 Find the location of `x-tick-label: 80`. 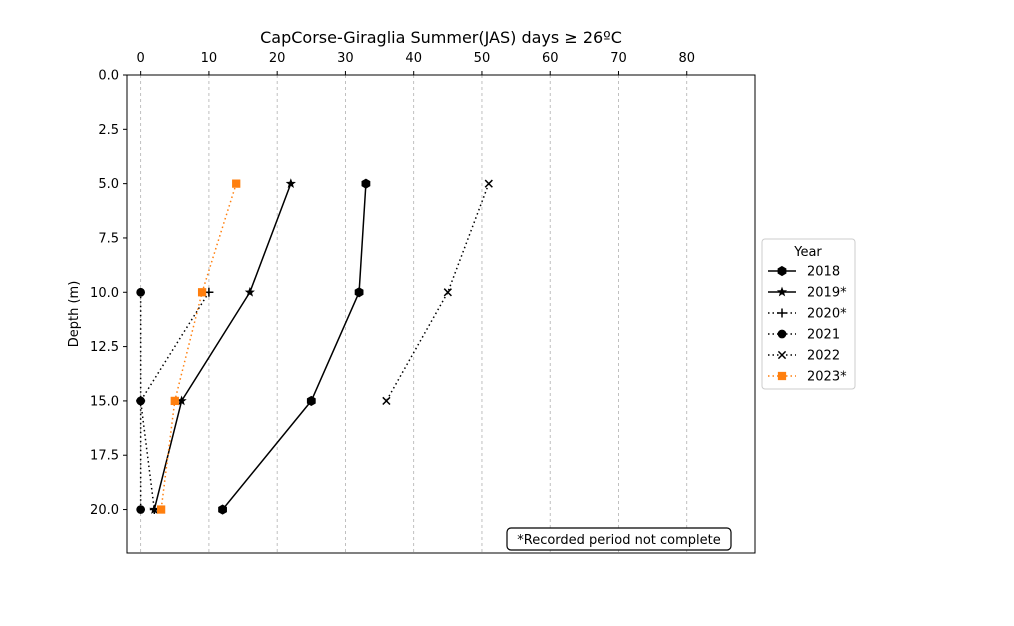

x-tick-label: 80 is located at coordinates (686, 58).